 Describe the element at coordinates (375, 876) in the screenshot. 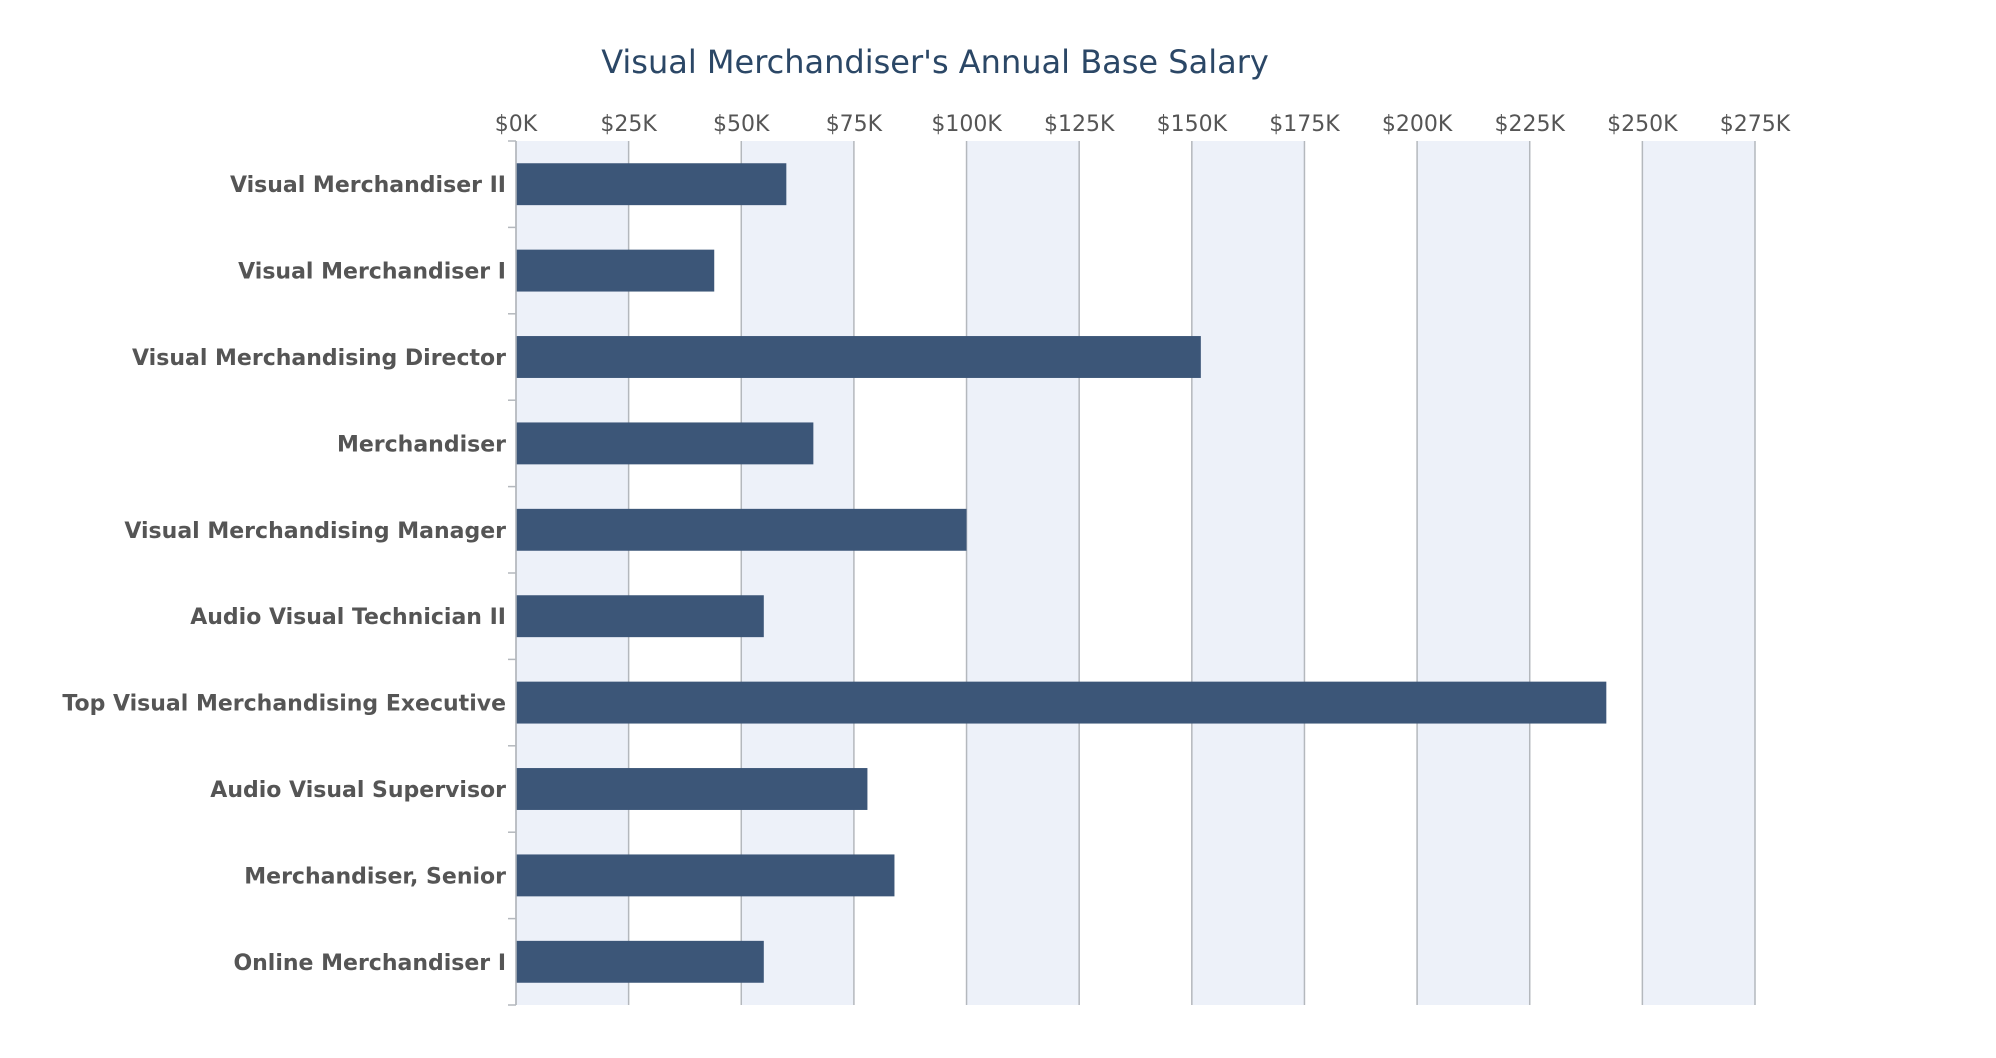

I see `category-label: Merchandiser, Senior` at that location.